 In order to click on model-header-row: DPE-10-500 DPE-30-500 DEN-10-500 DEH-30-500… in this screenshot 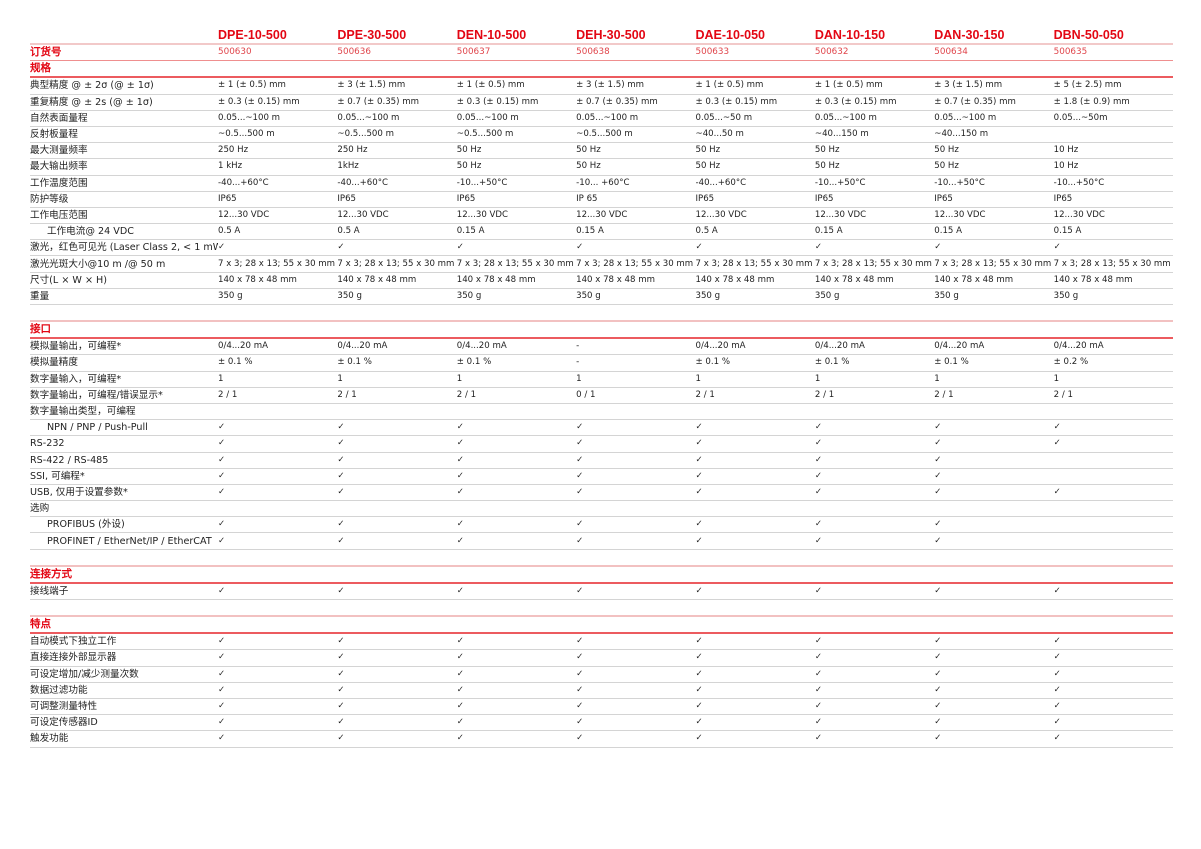, I will do `click(601, 36)`.